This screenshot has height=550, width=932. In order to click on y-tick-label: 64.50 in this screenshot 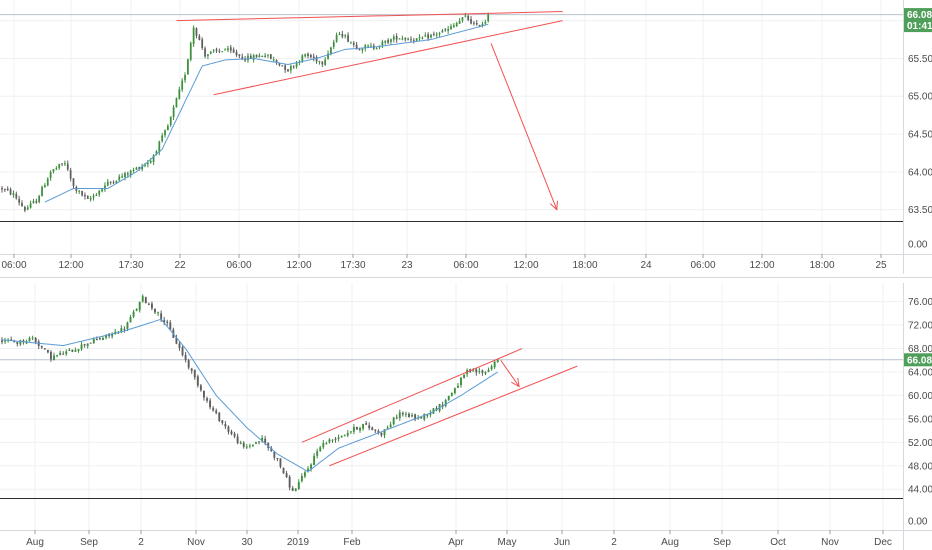, I will do `click(920, 135)`.